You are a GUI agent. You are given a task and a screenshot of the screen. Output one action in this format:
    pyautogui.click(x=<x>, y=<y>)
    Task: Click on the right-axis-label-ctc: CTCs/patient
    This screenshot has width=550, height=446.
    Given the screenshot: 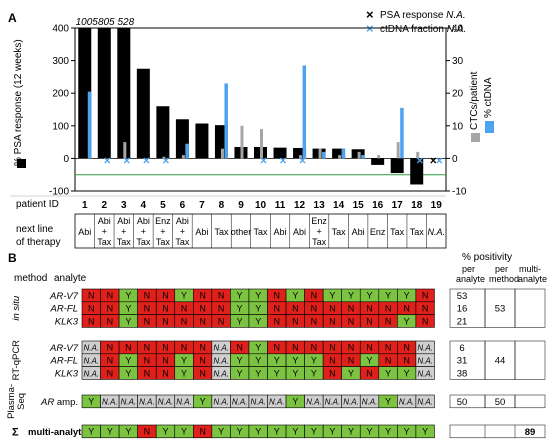 What is the action you would take?
    pyautogui.click(x=474, y=100)
    